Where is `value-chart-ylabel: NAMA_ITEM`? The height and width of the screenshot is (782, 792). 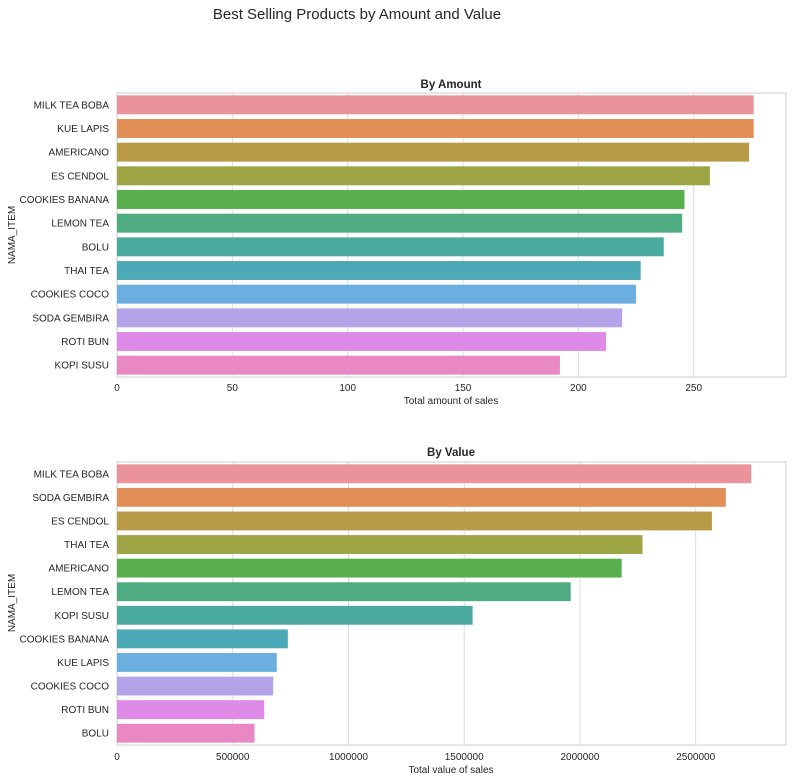 value-chart-ylabel: NAMA_ITEM is located at coordinates (12, 603).